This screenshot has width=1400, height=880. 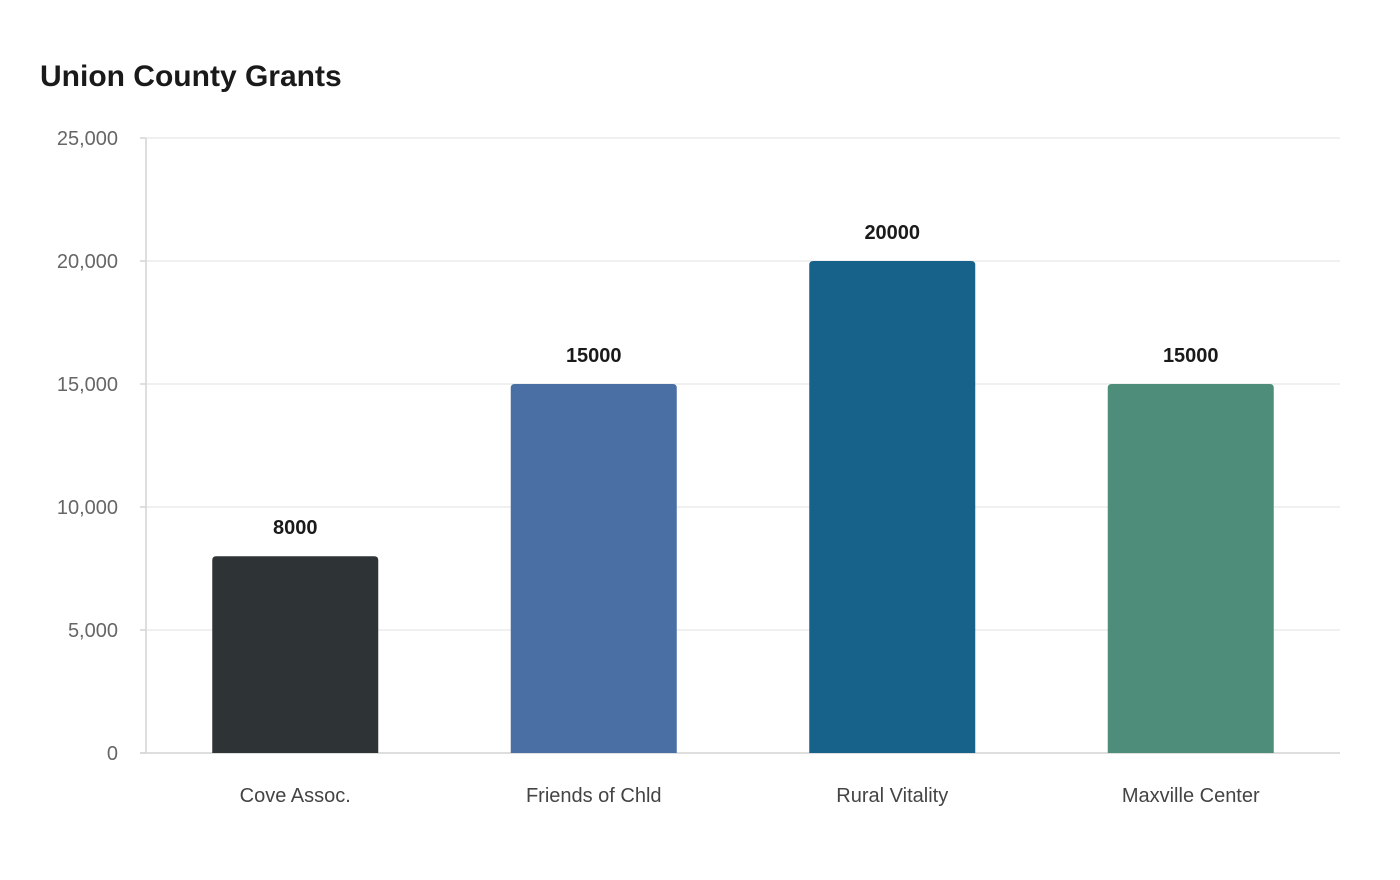 I want to click on x-category-label: Maxville Center, so click(x=1191, y=796).